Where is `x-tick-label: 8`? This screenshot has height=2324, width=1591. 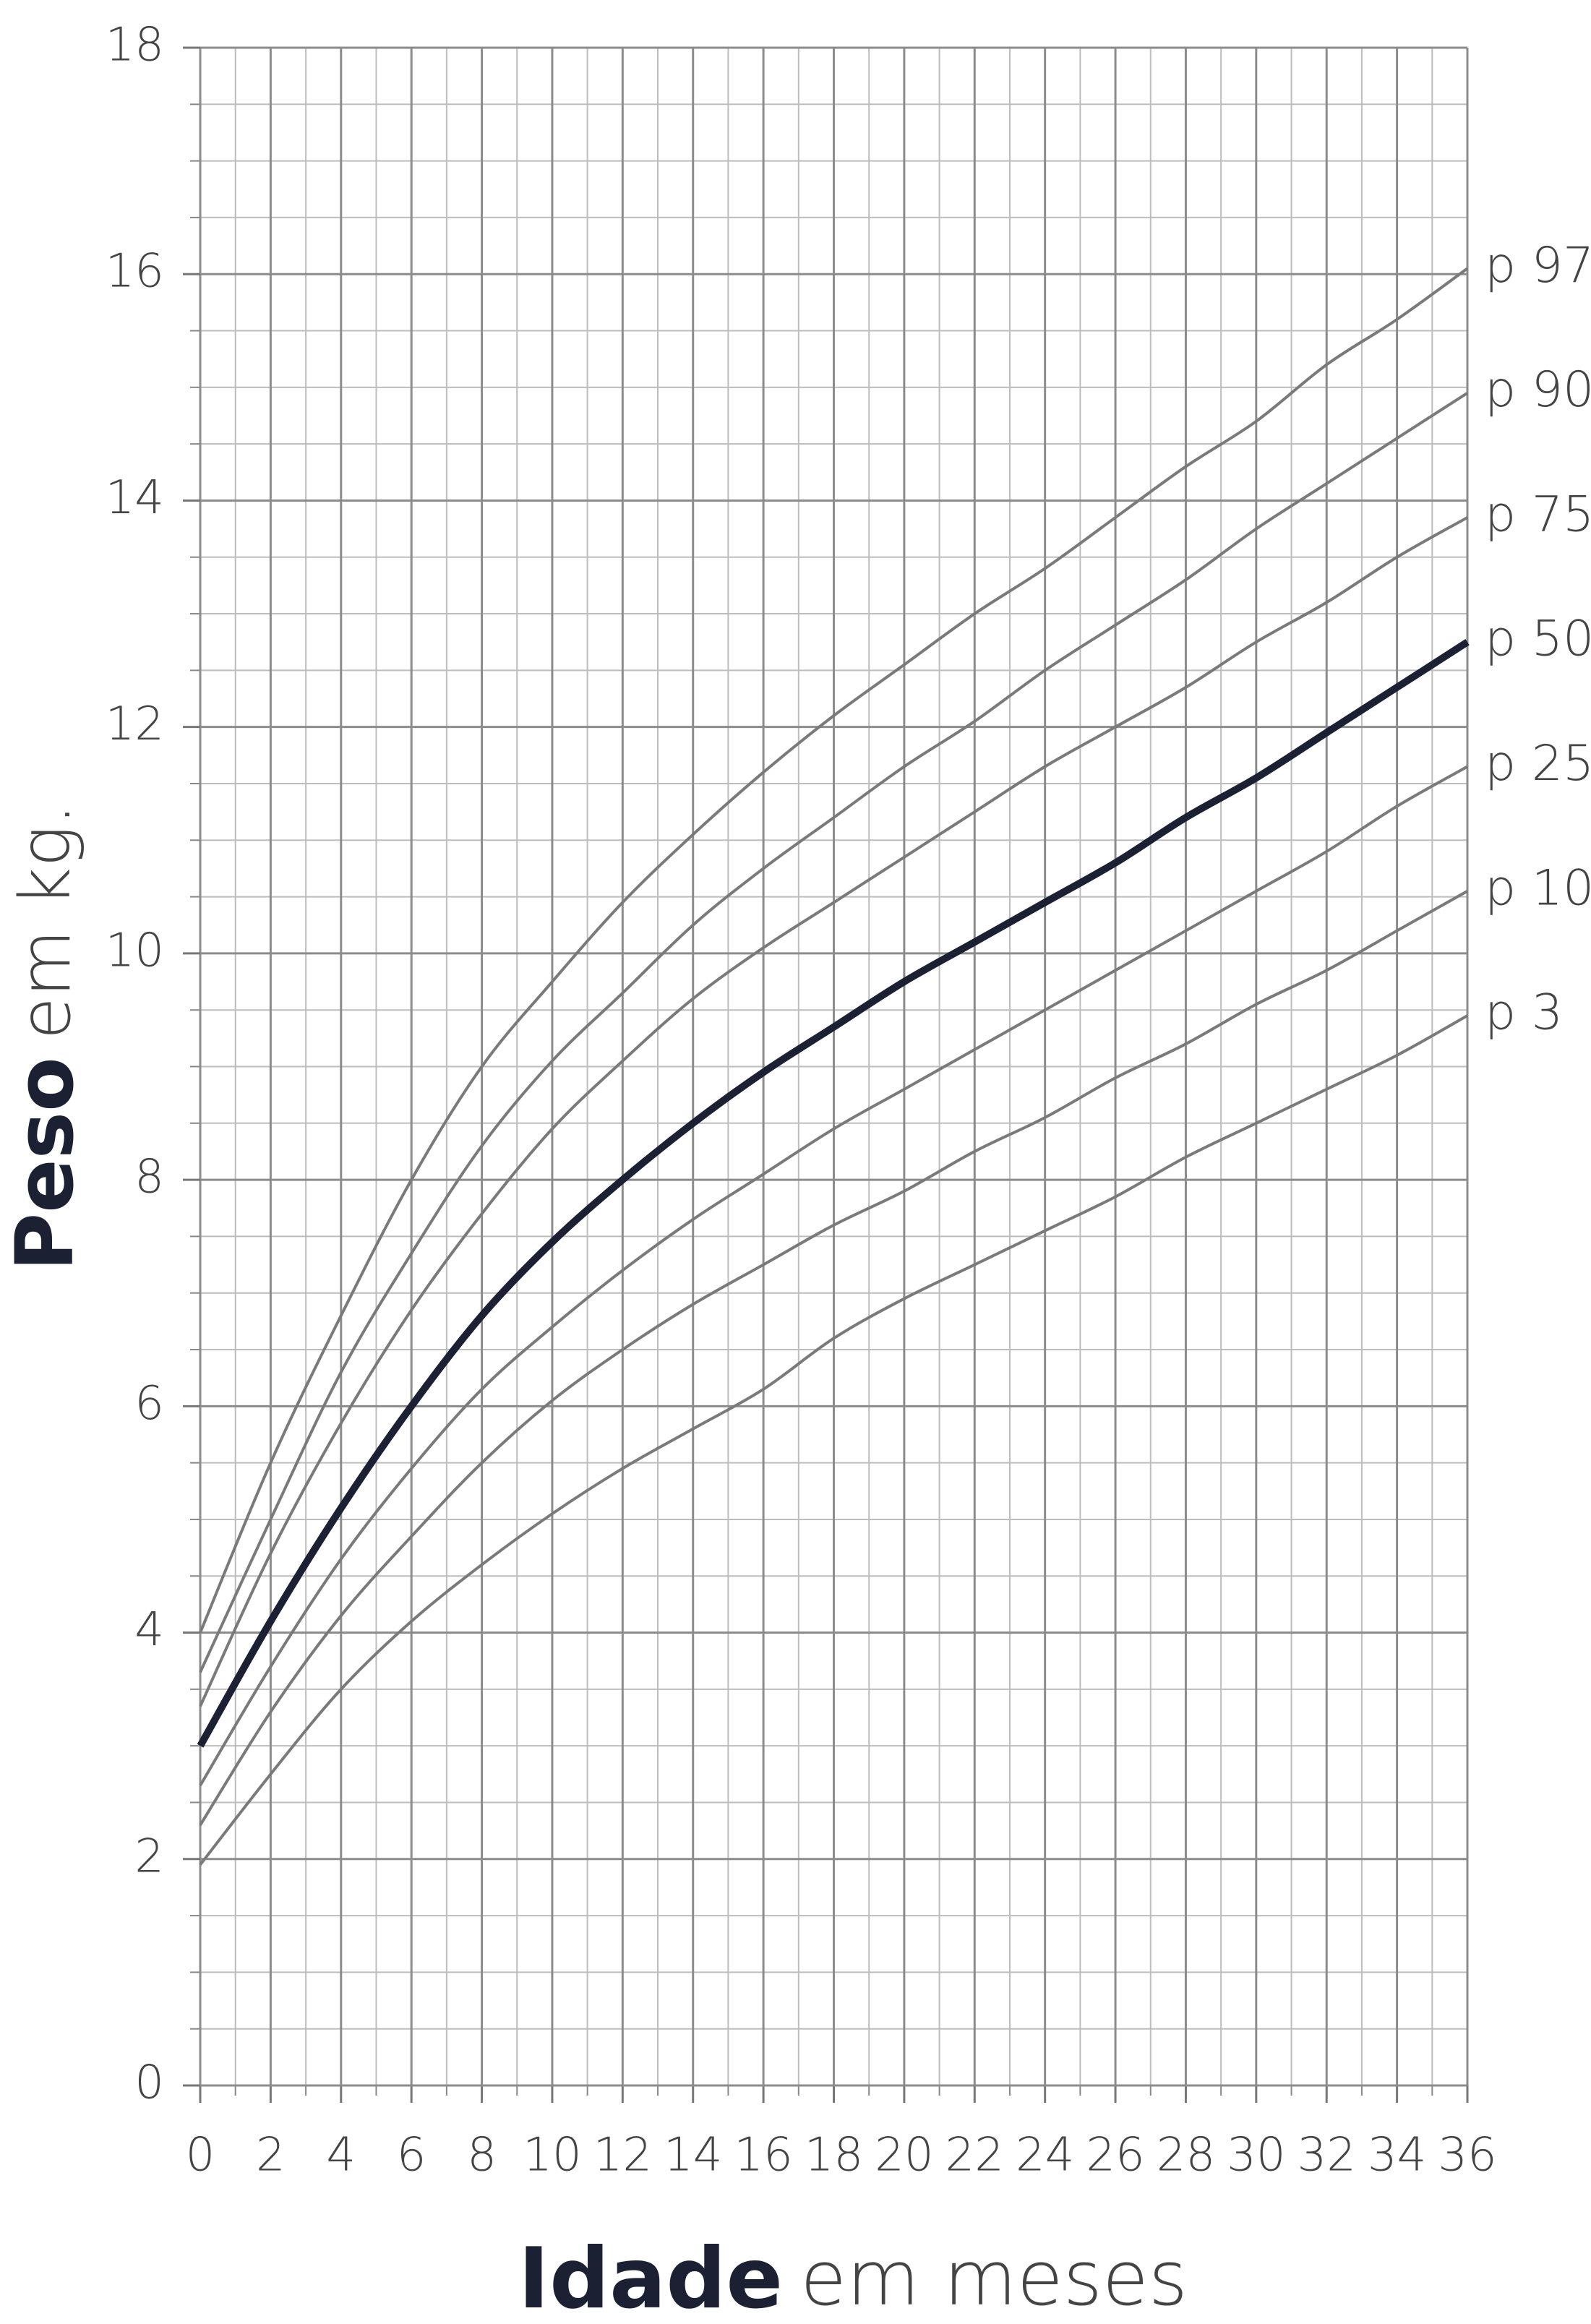 x-tick-label: 8 is located at coordinates (482, 2155).